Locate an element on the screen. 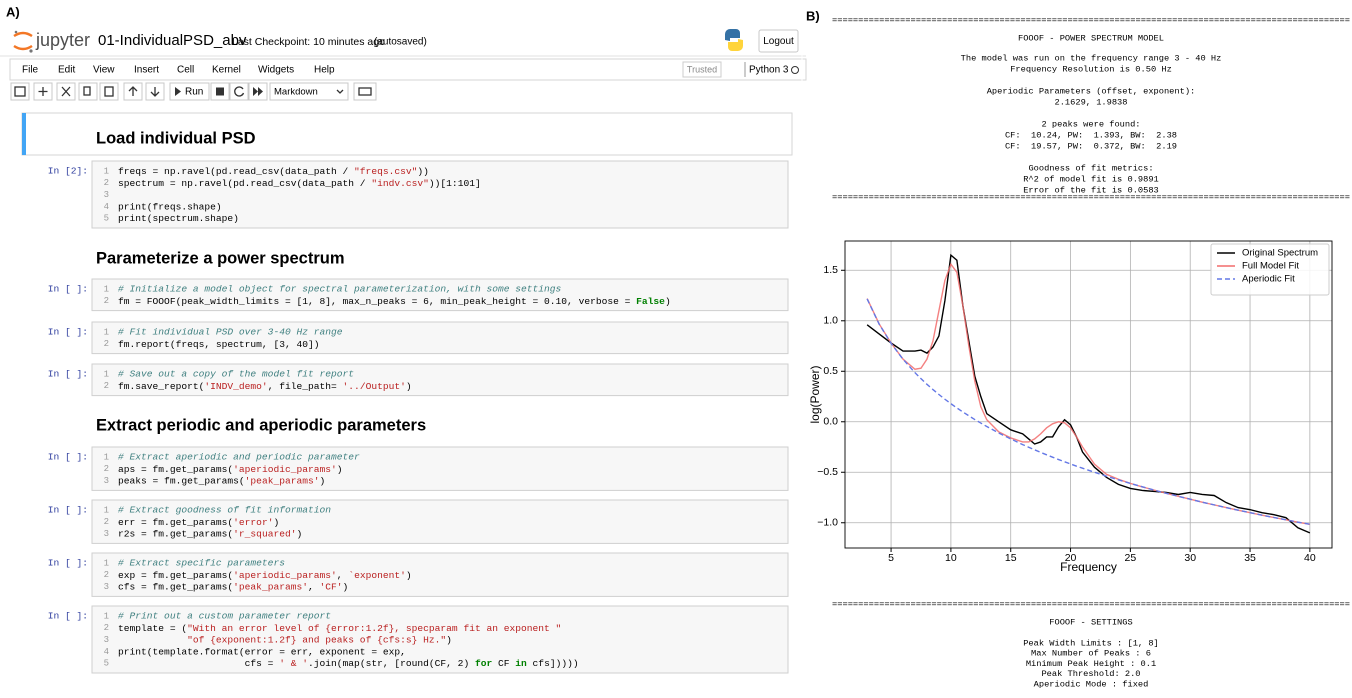 This screenshot has height=698, width=1352. run-button is located at coordinates (189, 91).